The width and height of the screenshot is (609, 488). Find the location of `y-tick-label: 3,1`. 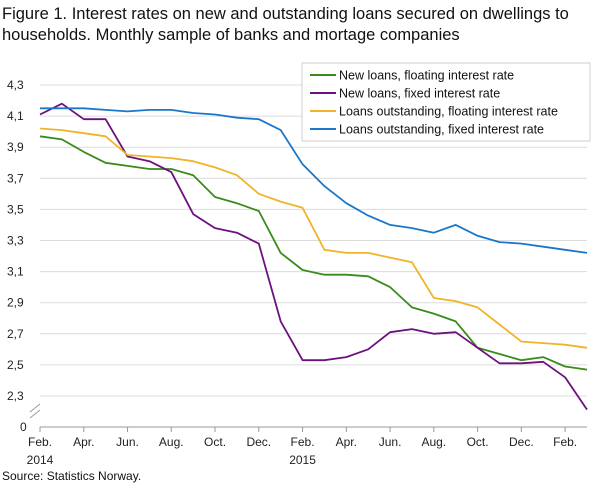

y-tick-label: 3,1 is located at coordinates (15, 272).